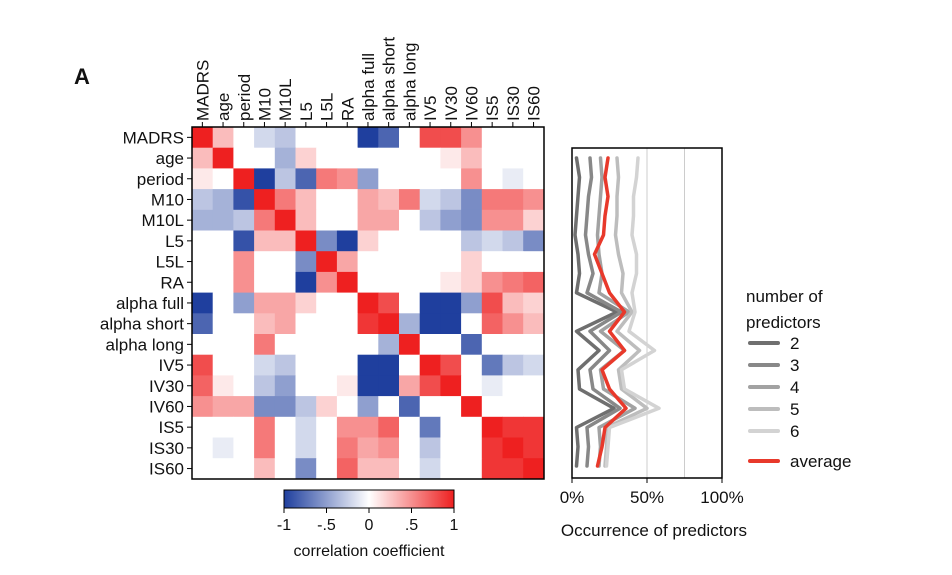 This screenshot has height=575, width=952. Describe the element at coordinates (799, 402) in the screenshot. I see `legend-items: 2 3 4 5 6 average` at that location.